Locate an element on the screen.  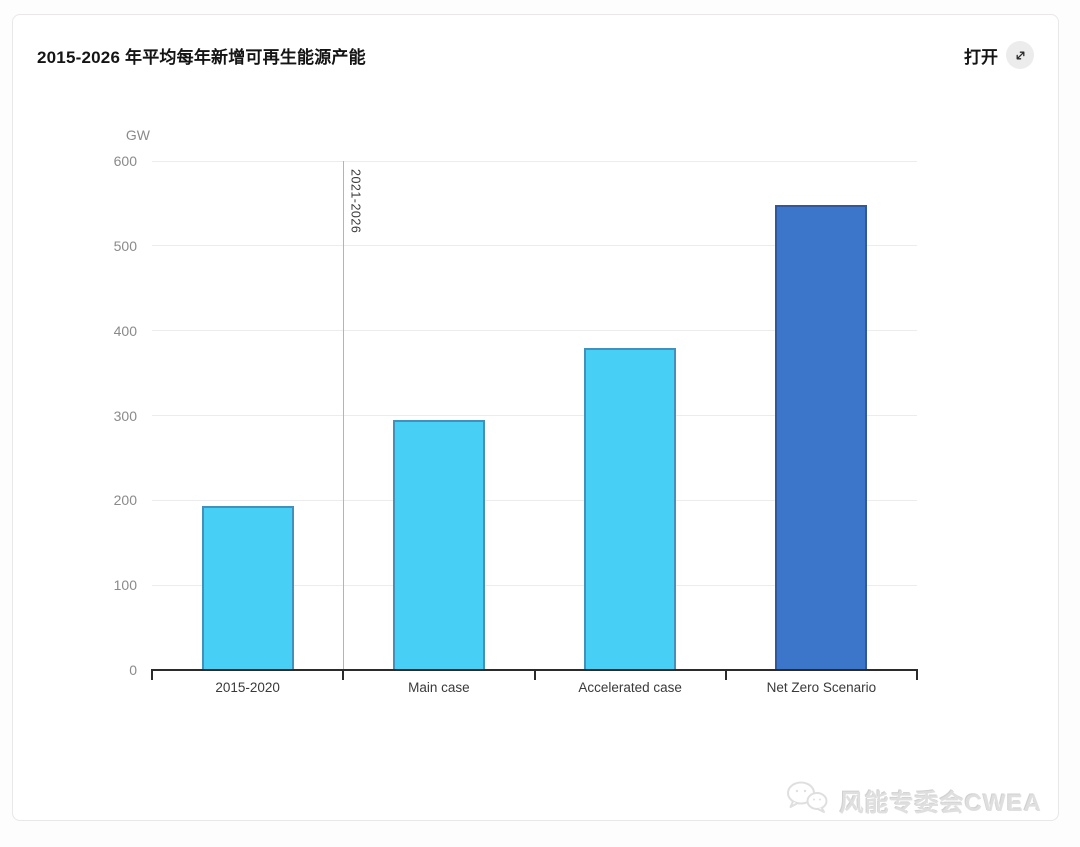
bar-main-case is located at coordinates (438, 544).